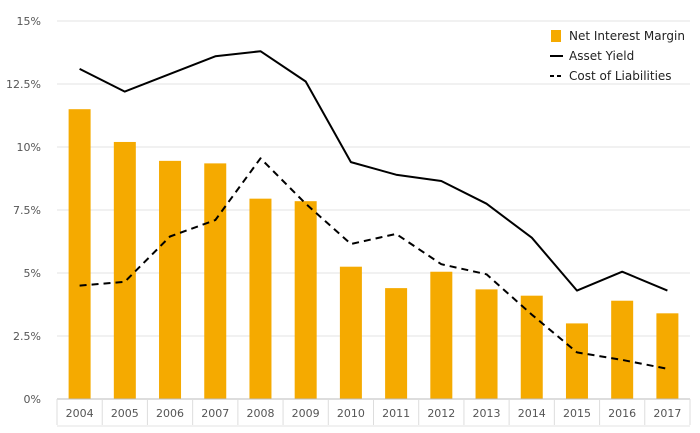 This screenshot has height=433, width=700. I want to click on y-tick-label: 2.5%, so click(27, 336).